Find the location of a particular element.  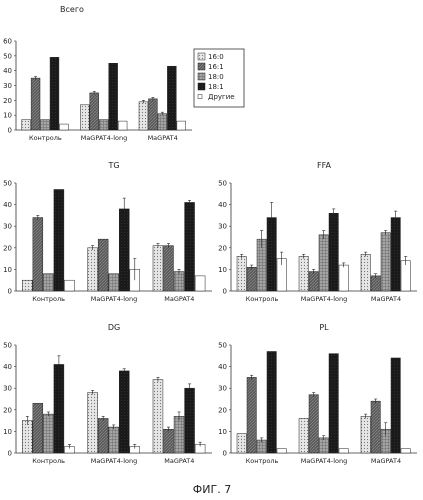

legend-label-18-0: 18:0 is located at coordinates (216, 77).